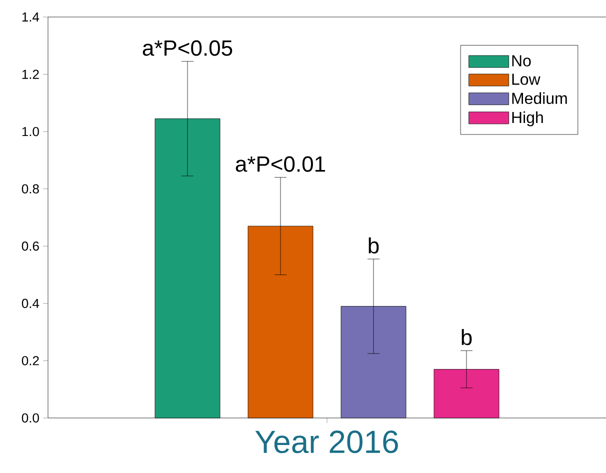 The width and height of the screenshot is (606, 473). I want to click on legend-label: Low, so click(526, 79).